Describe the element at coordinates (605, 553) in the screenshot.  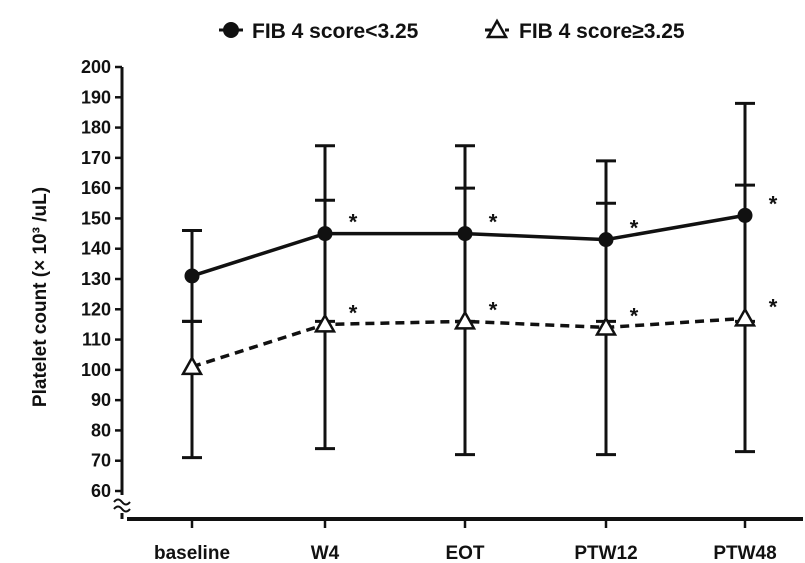
I see `x-tick-label: PTW12` at that location.